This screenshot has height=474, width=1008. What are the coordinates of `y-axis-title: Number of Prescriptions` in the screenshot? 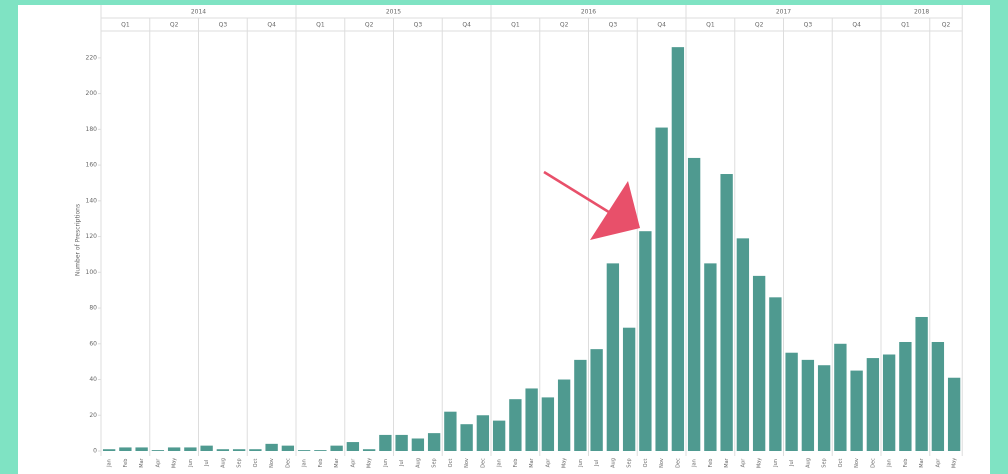 It's located at (78, 240).